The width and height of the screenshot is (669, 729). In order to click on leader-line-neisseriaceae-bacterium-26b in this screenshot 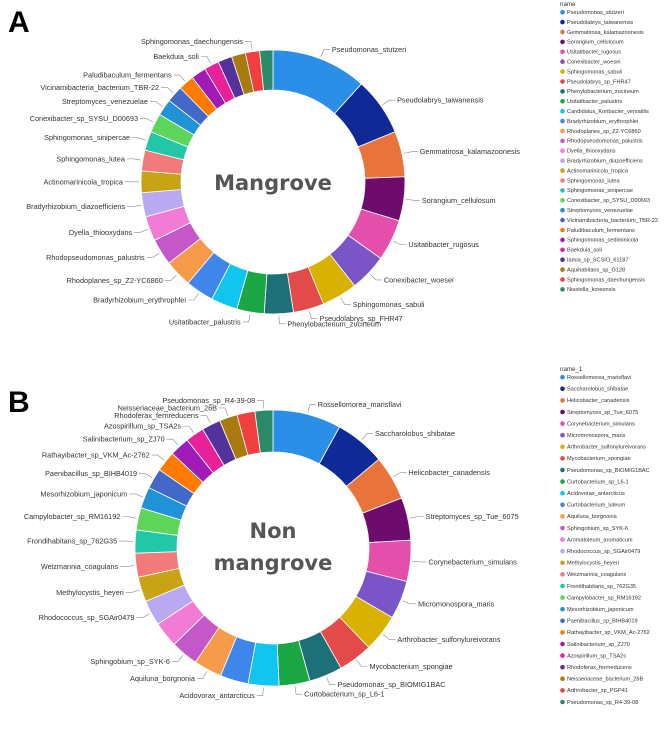, I will do `click(223, 411)`.